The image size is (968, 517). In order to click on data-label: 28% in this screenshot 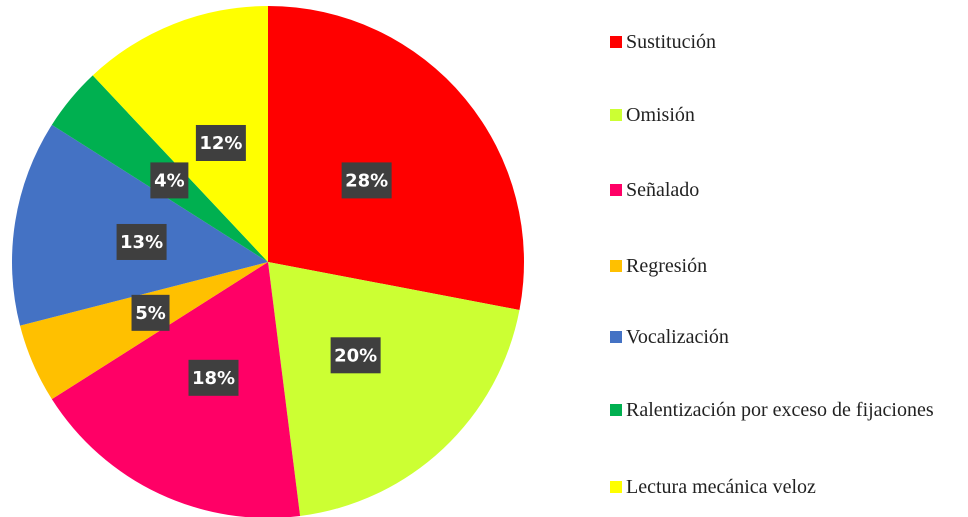, I will do `click(366, 180)`.